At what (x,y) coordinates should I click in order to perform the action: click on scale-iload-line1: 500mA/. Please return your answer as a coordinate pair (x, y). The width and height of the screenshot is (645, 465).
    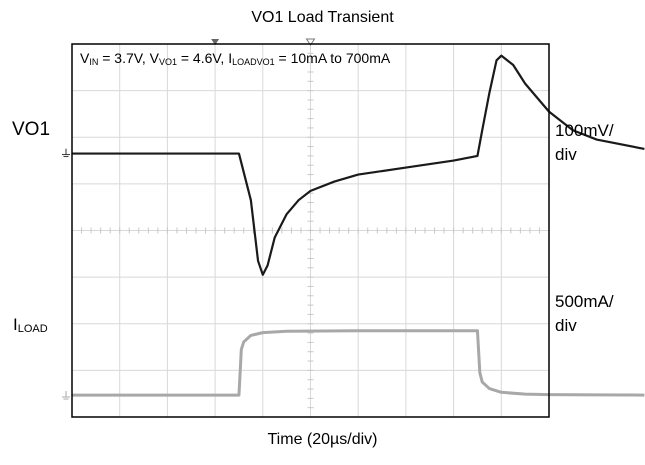
    Looking at the image, I should click on (584, 301).